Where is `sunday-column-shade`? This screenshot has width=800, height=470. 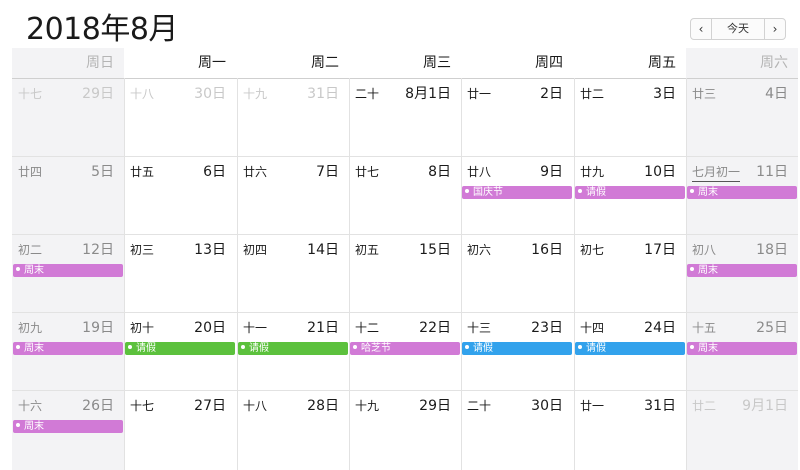 sunday-column-shade is located at coordinates (68, 259).